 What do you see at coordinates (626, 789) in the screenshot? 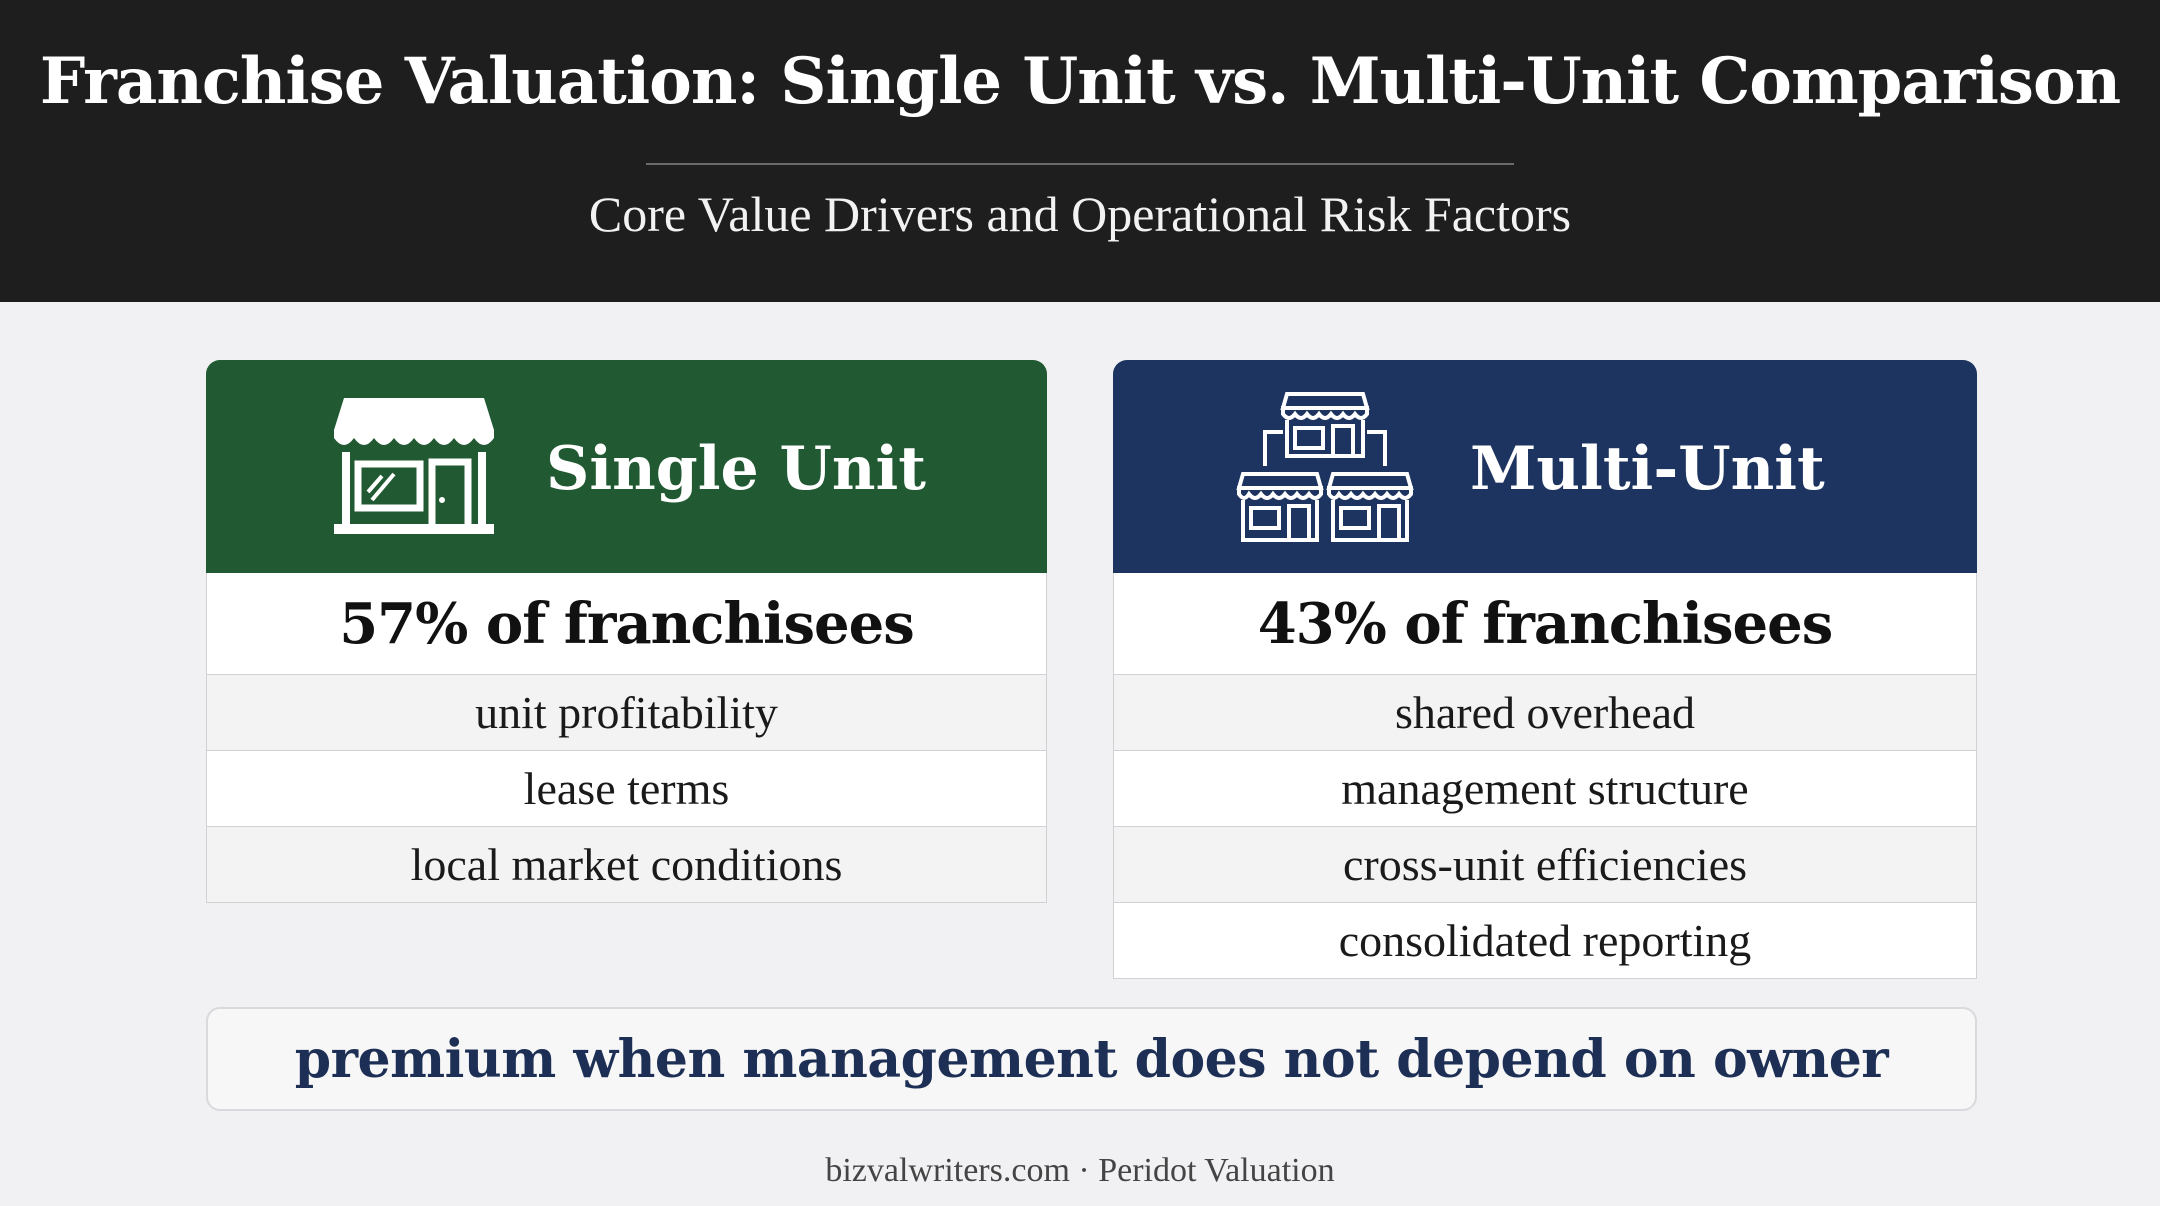
I see `single-unit-driver: lease terms` at bounding box center [626, 789].